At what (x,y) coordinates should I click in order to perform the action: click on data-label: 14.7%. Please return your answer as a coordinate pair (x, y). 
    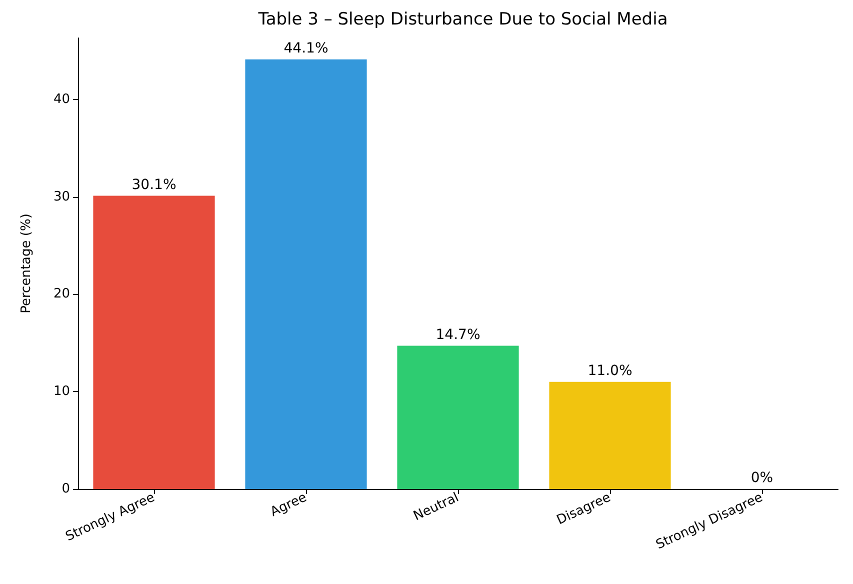
    Looking at the image, I should click on (458, 334).